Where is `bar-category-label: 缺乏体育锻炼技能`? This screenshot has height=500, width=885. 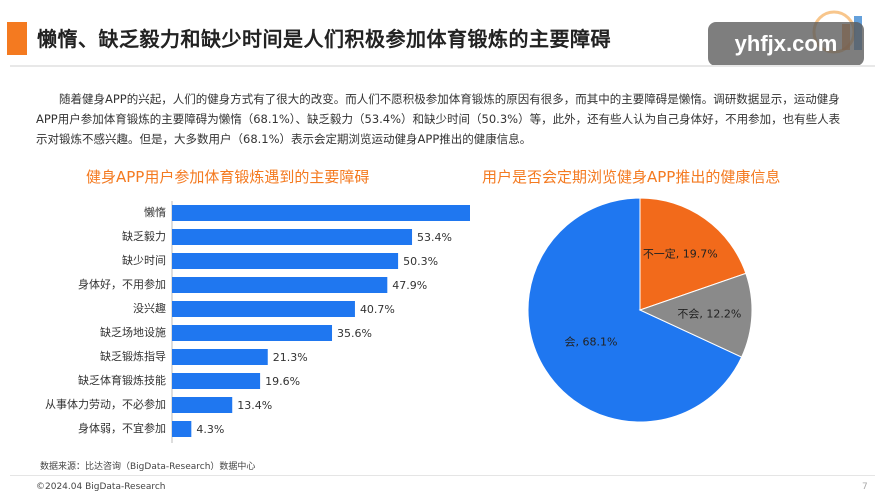 bar-category-label: 缺乏体育锻炼技能 is located at coordinates (122, 380).